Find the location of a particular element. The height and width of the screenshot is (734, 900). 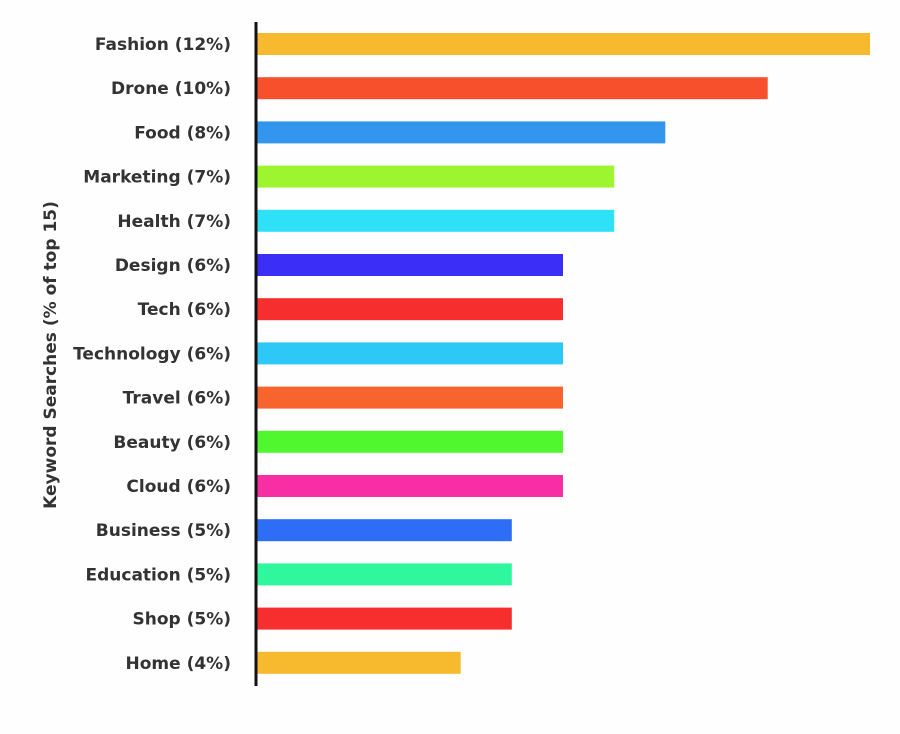

bar-travel is located at coordinates (409, 397).